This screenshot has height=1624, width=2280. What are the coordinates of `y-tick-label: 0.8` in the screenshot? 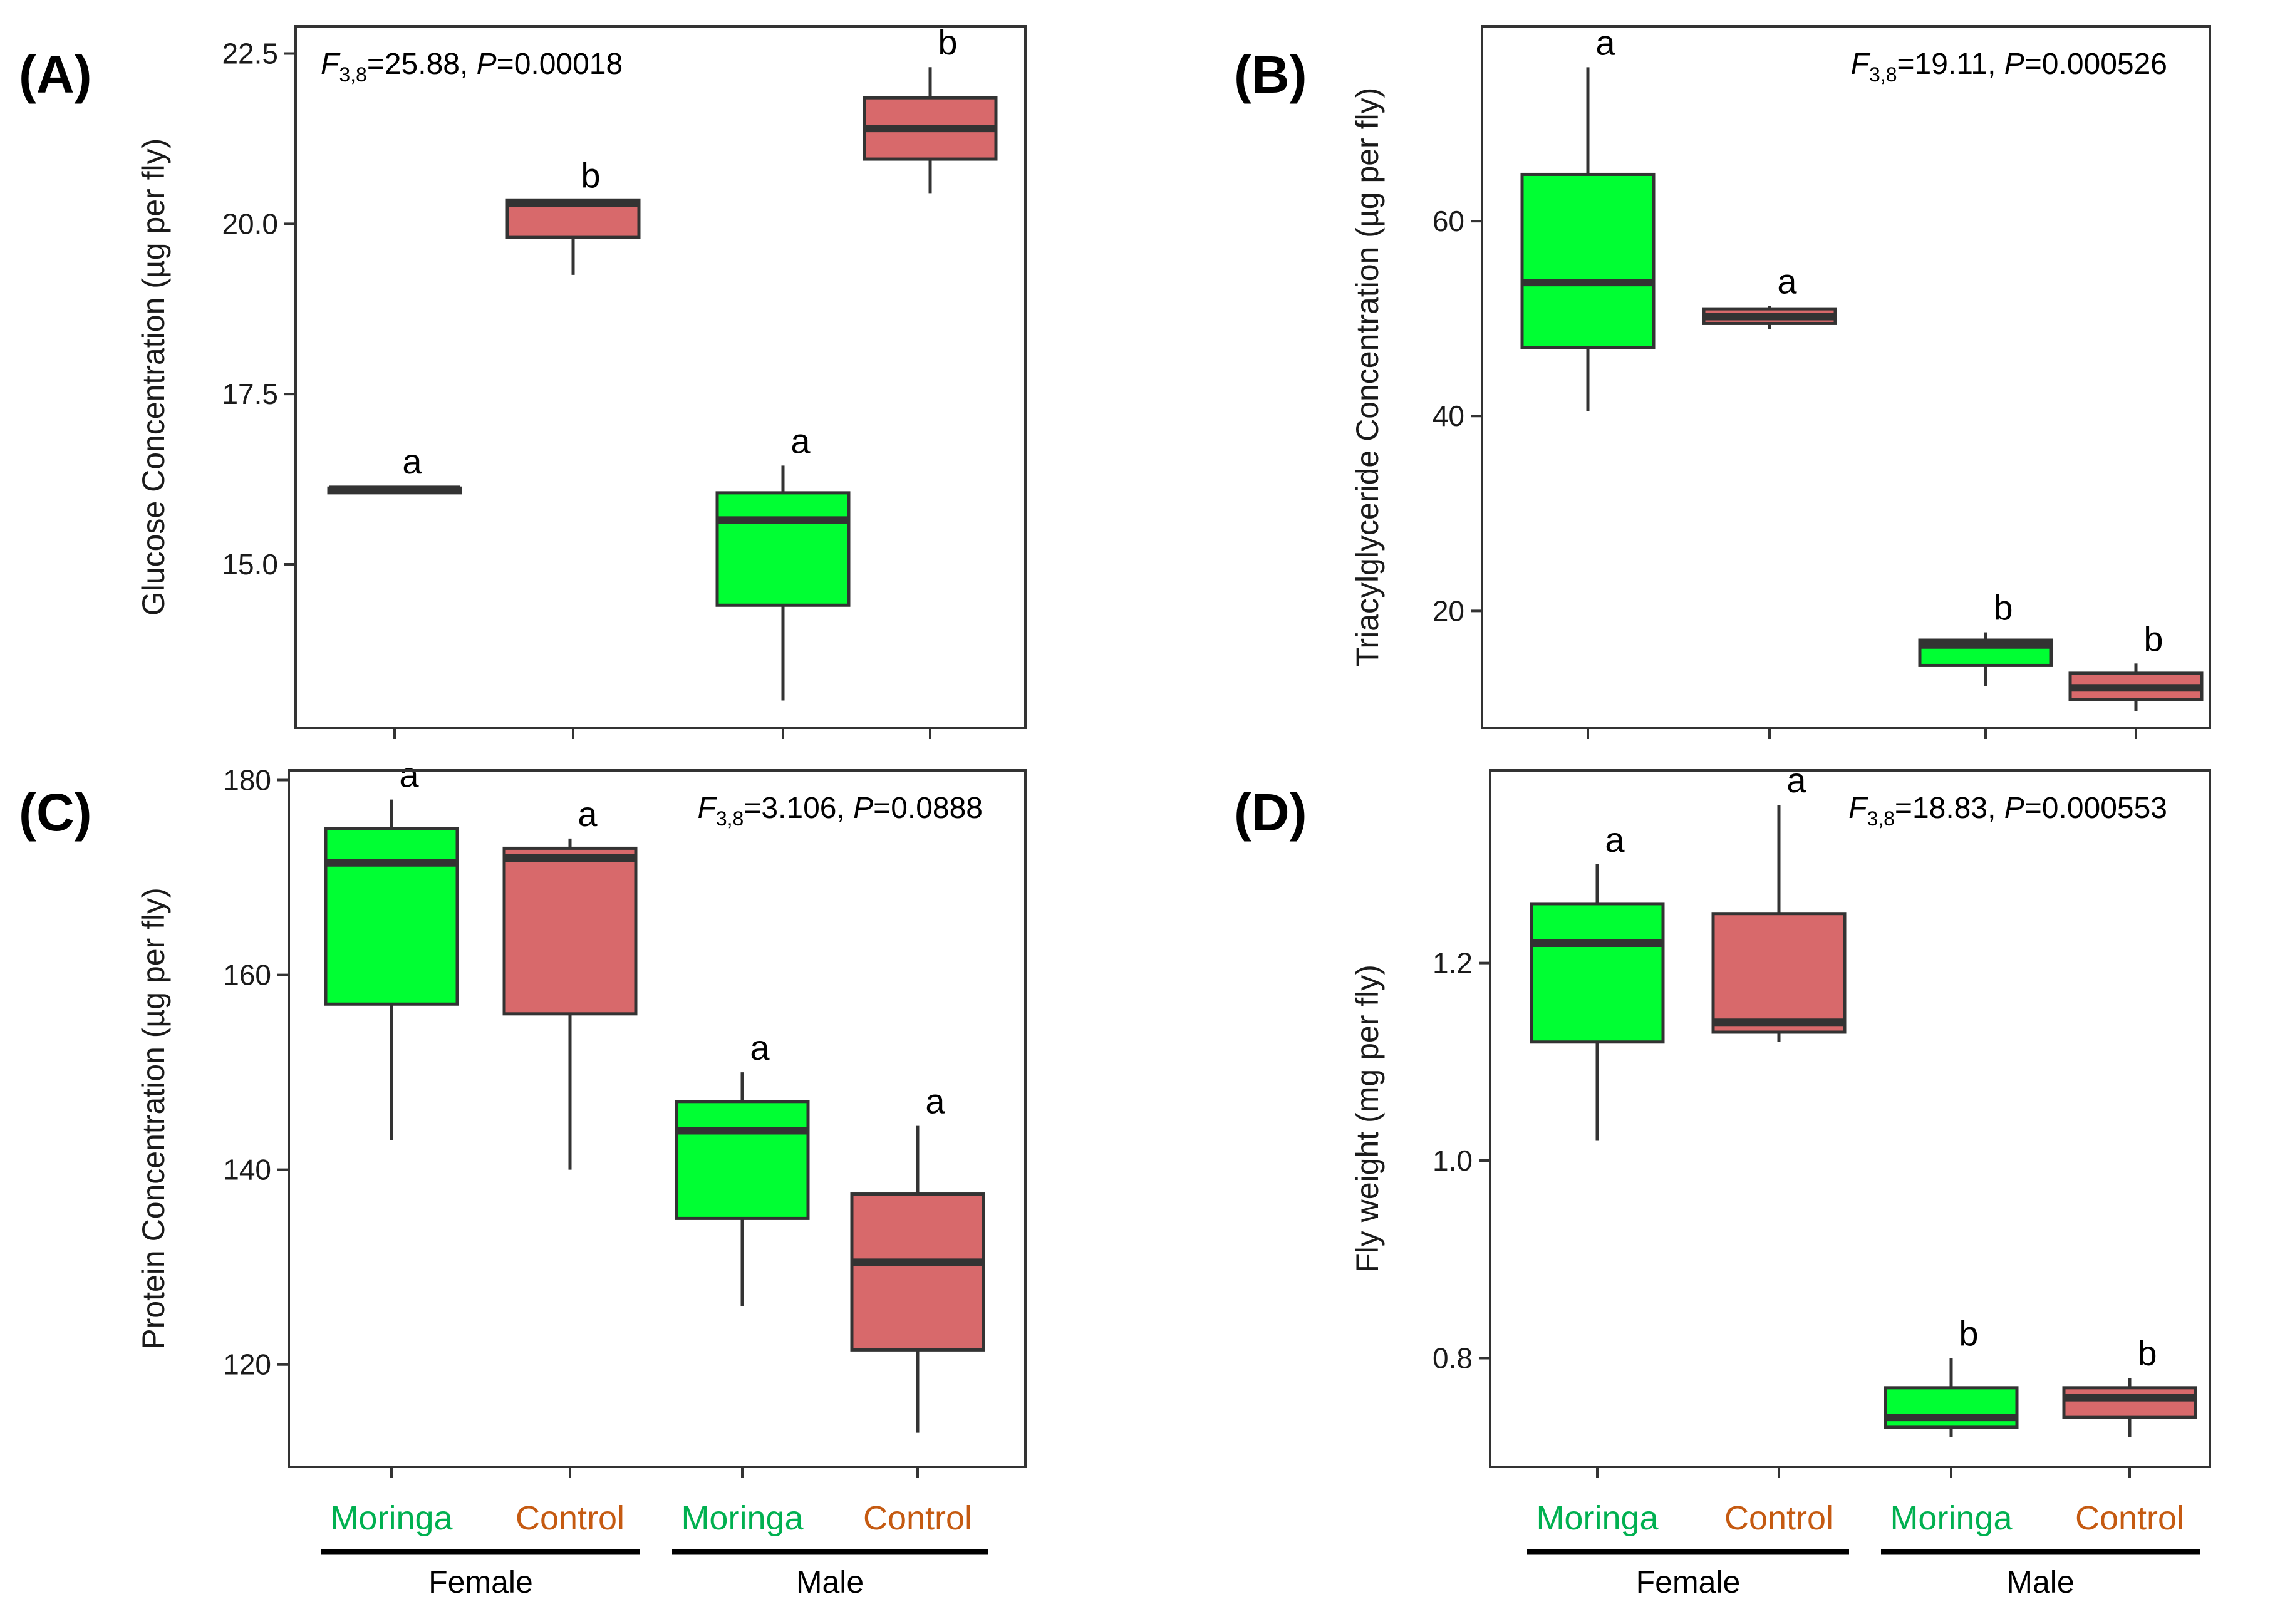 It's located at (1453, 1358).